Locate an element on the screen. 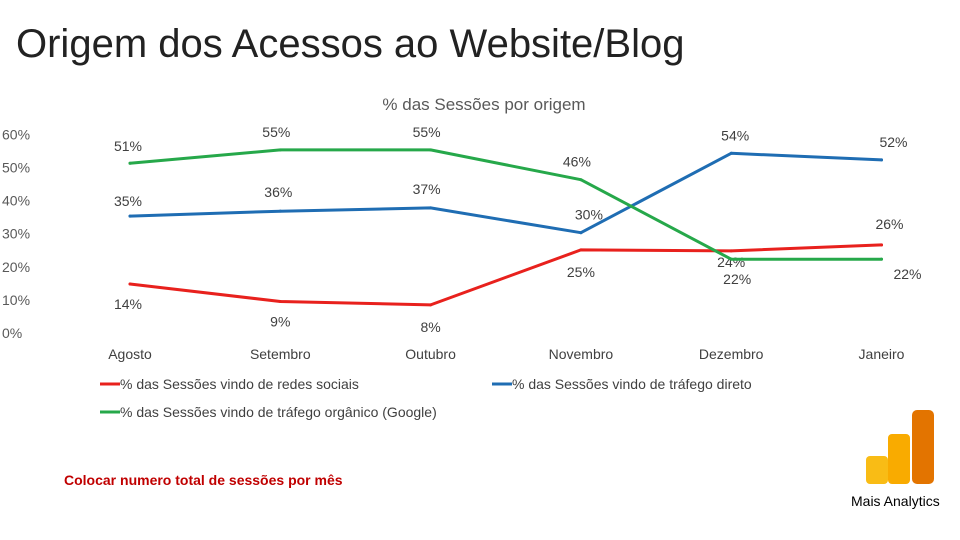 The image size is (960, 540). data-label: 37% is located at coordinates (427, 189).